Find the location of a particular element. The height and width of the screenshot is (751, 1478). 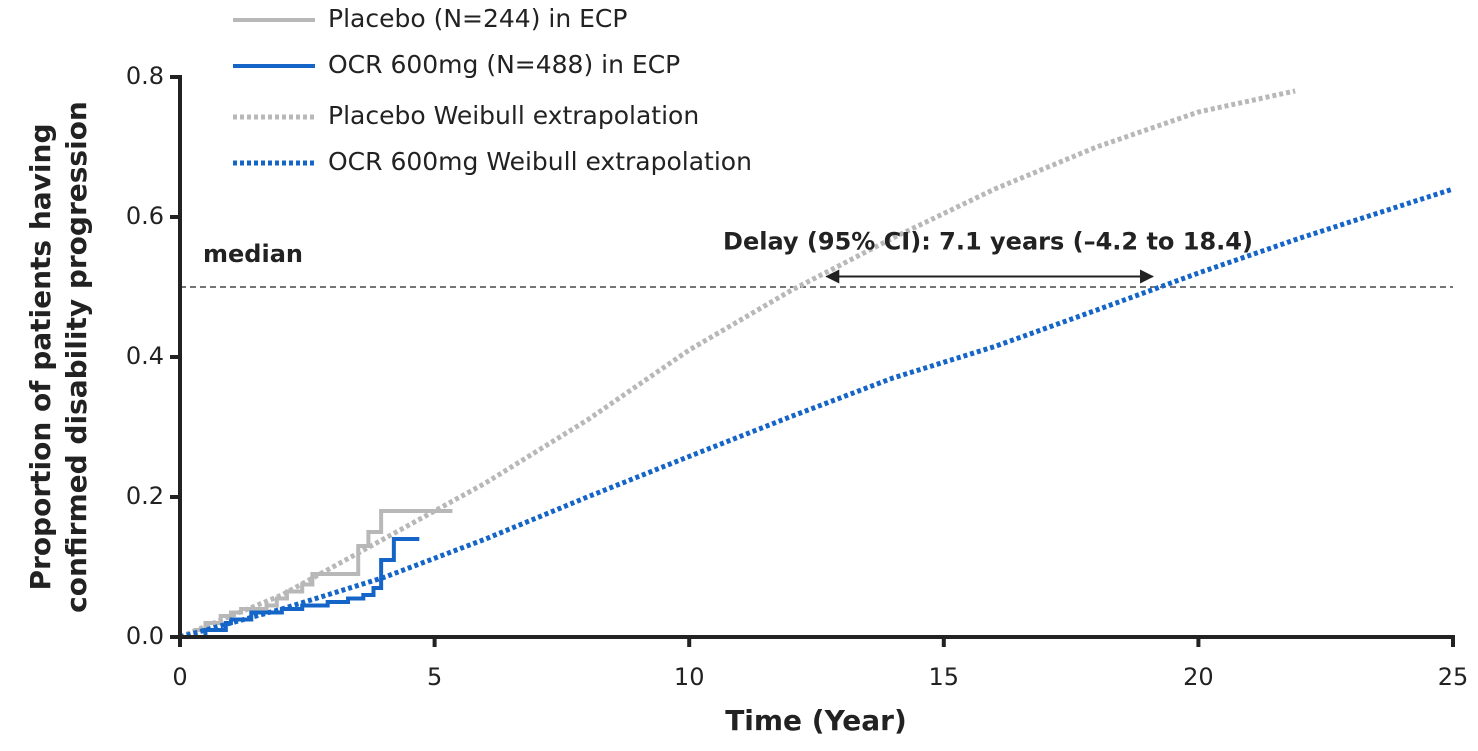

legend-label: Placebo Weibull extrapolation is located at coordinates (513, 115).